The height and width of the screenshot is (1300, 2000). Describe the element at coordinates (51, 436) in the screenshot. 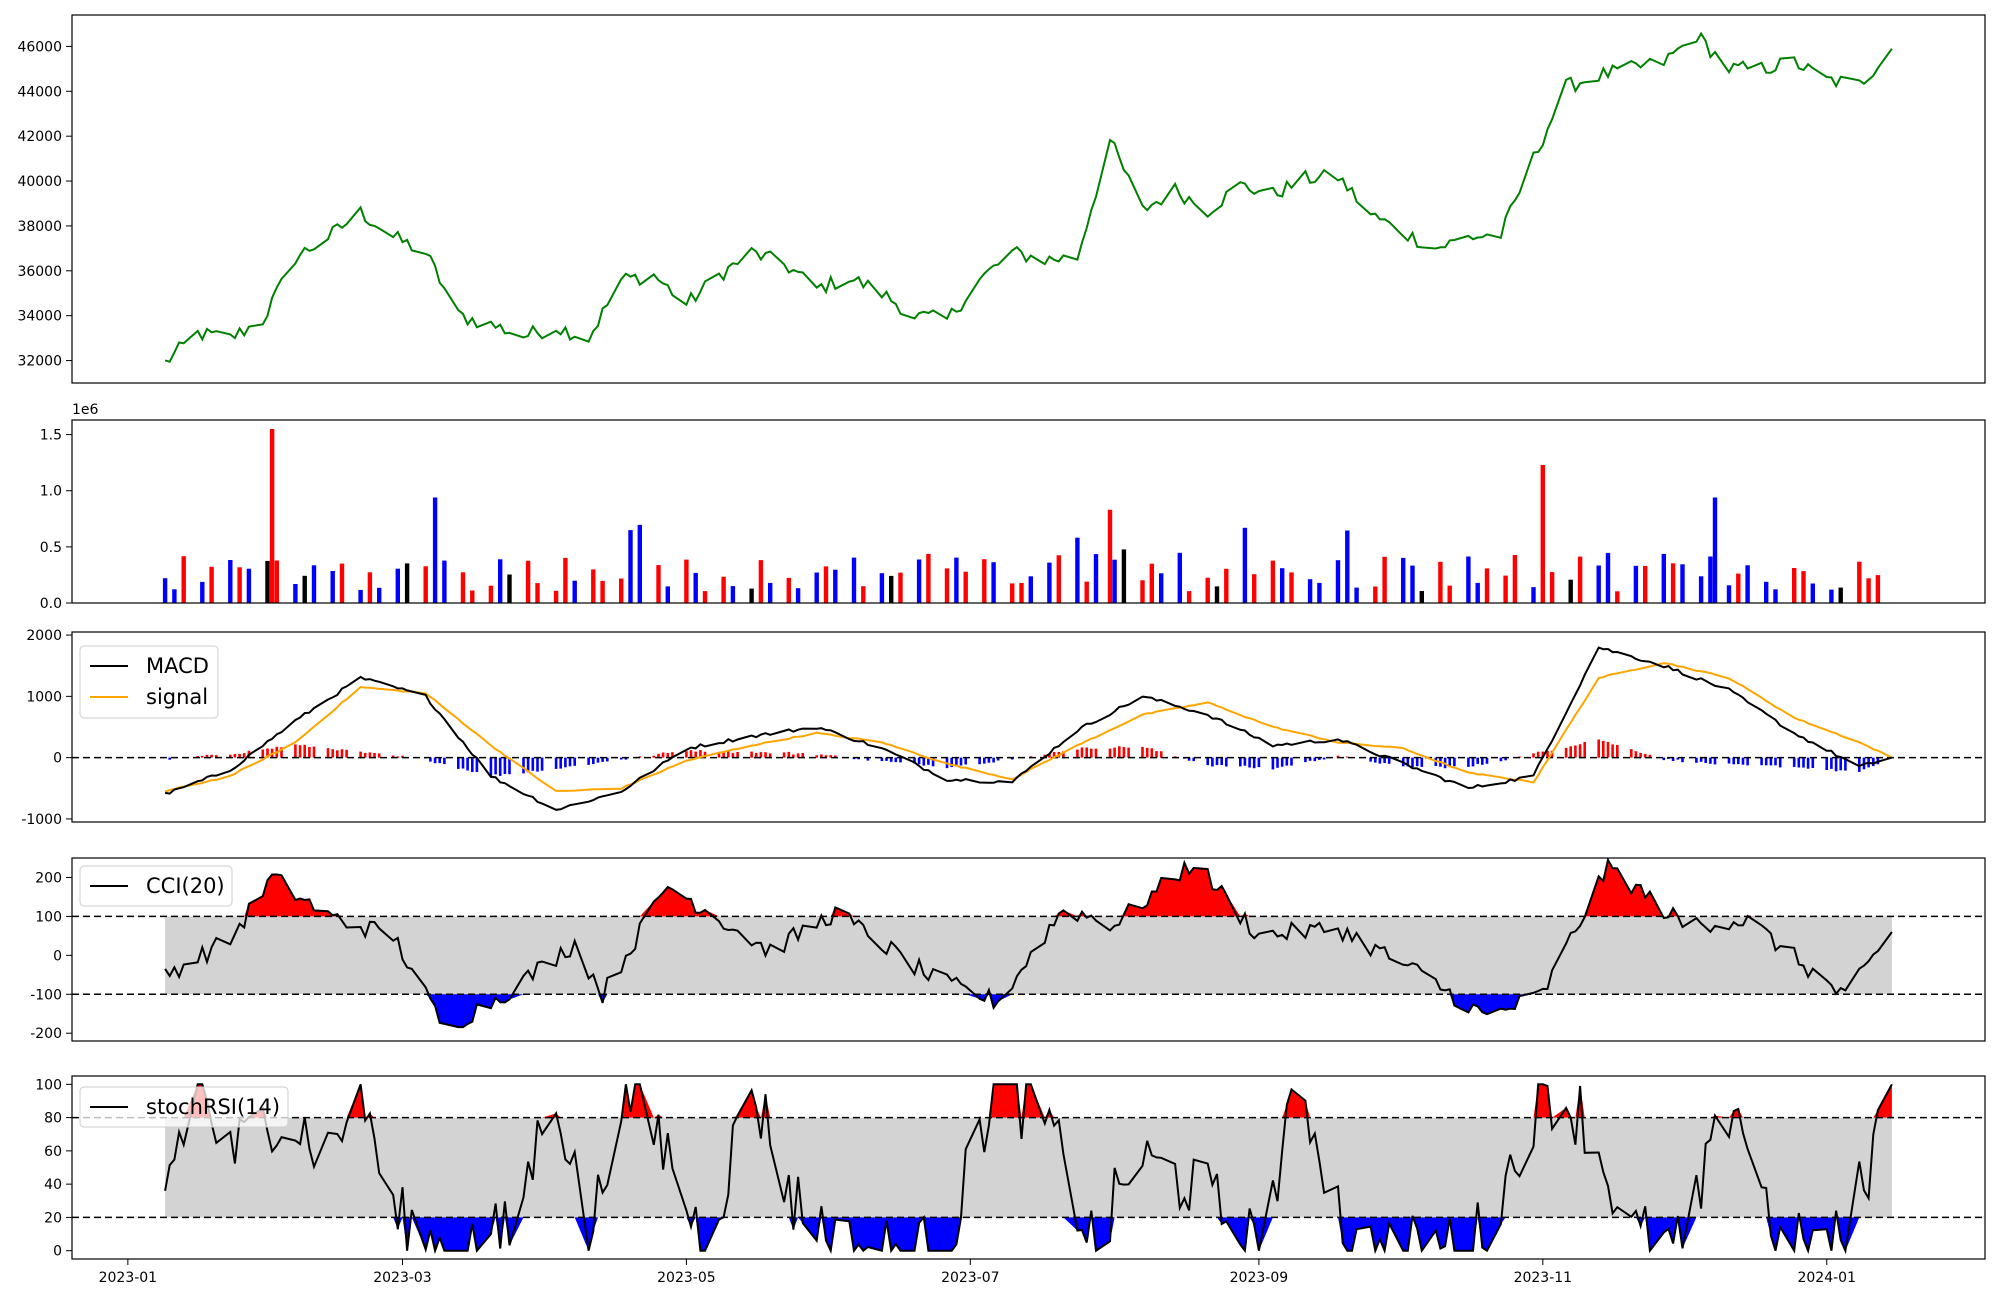

I see `y-tick-label: 1.5` at that location.